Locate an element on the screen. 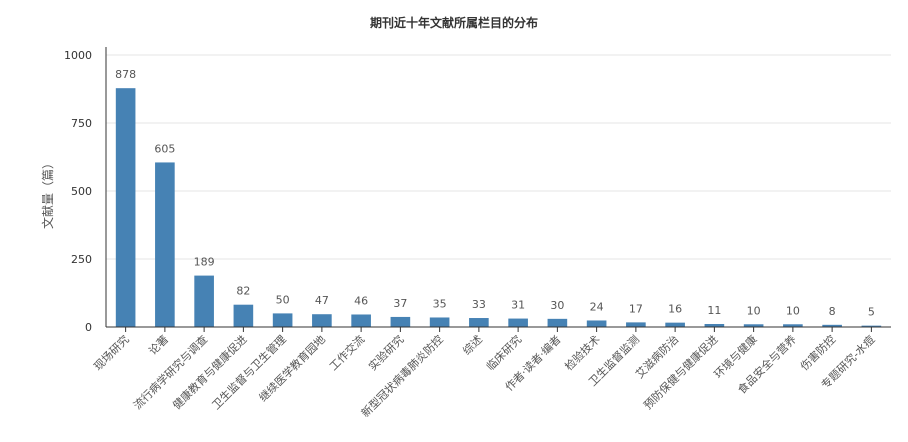 The height and width of the screenshot is (442, 908). x-tick-label: 流行病学研究与调查 is located at coordinates (170, 372).